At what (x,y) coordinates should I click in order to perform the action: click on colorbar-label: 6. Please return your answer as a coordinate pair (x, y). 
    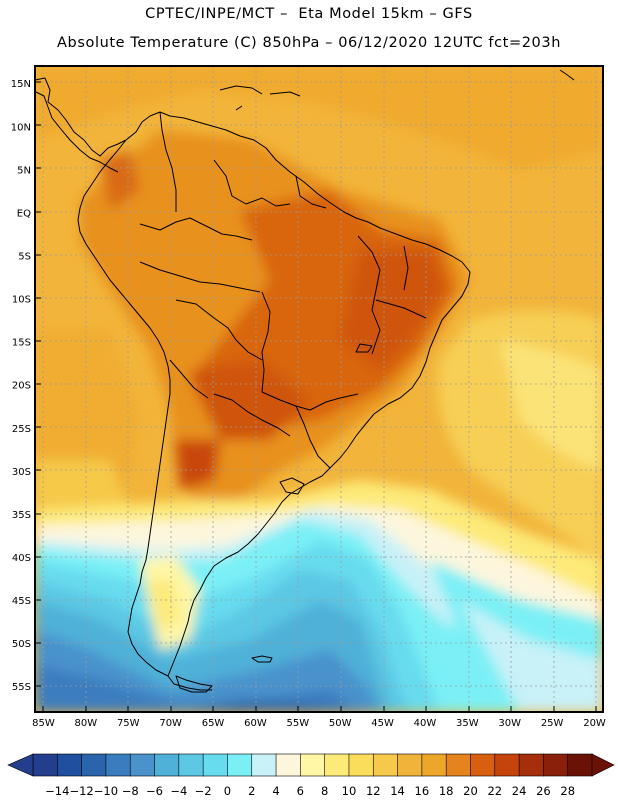
    Looking at the image, I should click on (300, 791).